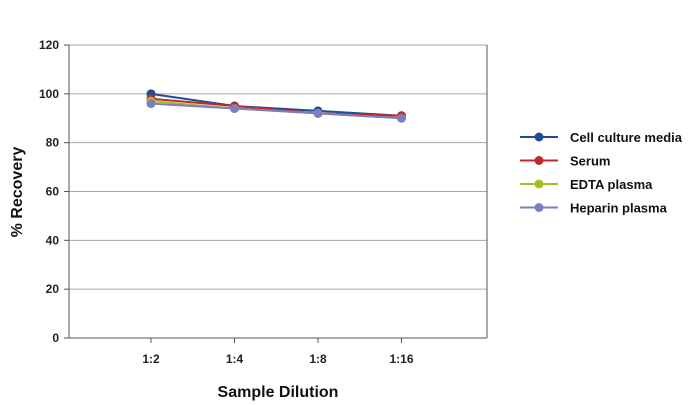  Describe the element at coordinates (53, 240) in the screenshot. I see `y-tick-label: 40` at that location.